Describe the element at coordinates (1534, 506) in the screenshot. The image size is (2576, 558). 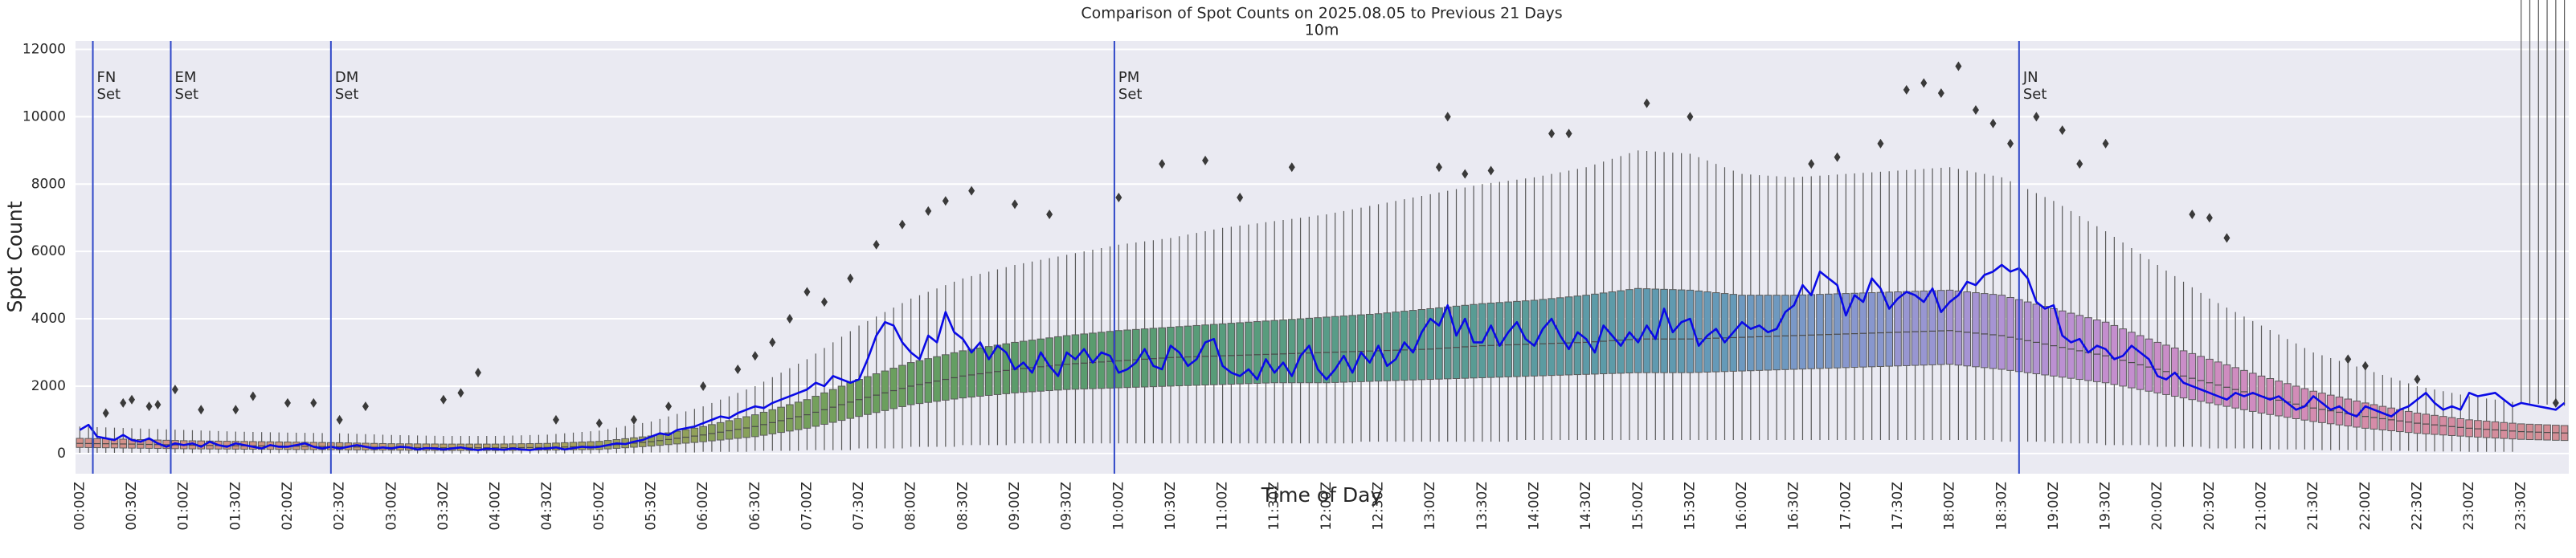
I see `x-tick-label: 14:00Z` at that location.